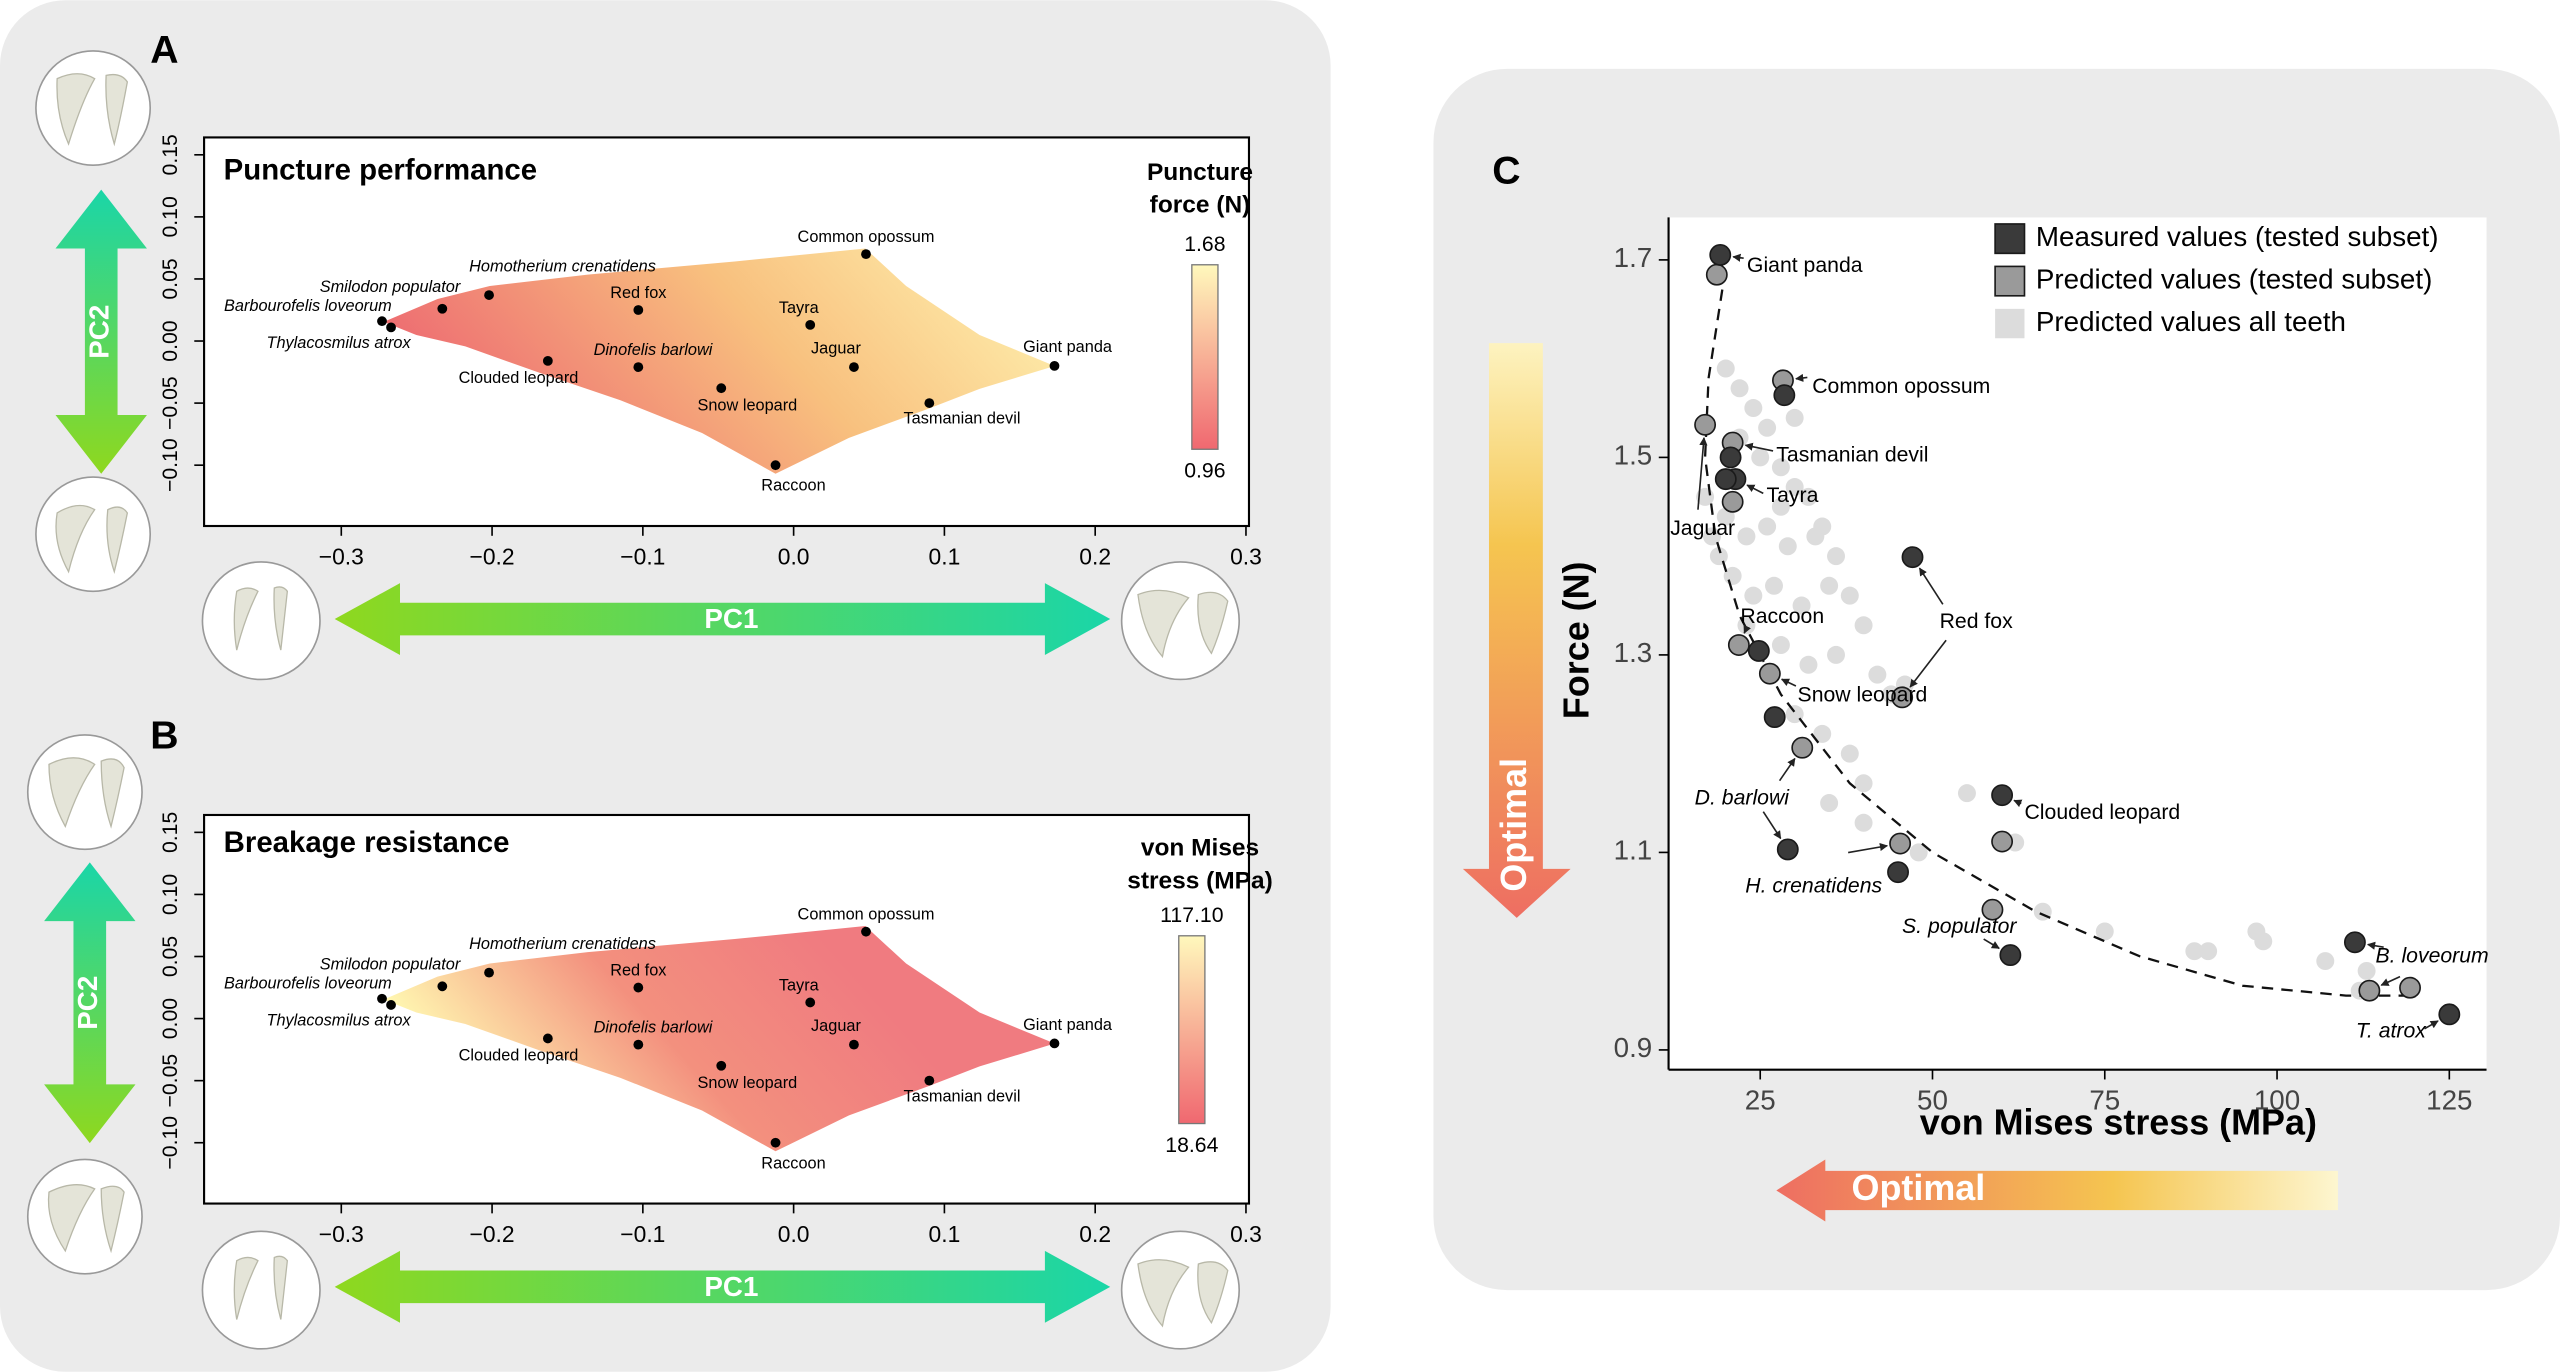 The height and width of the screenshot is (1372, 2560). I want to click on x-tick-label: 0.0, so click(794, 557).